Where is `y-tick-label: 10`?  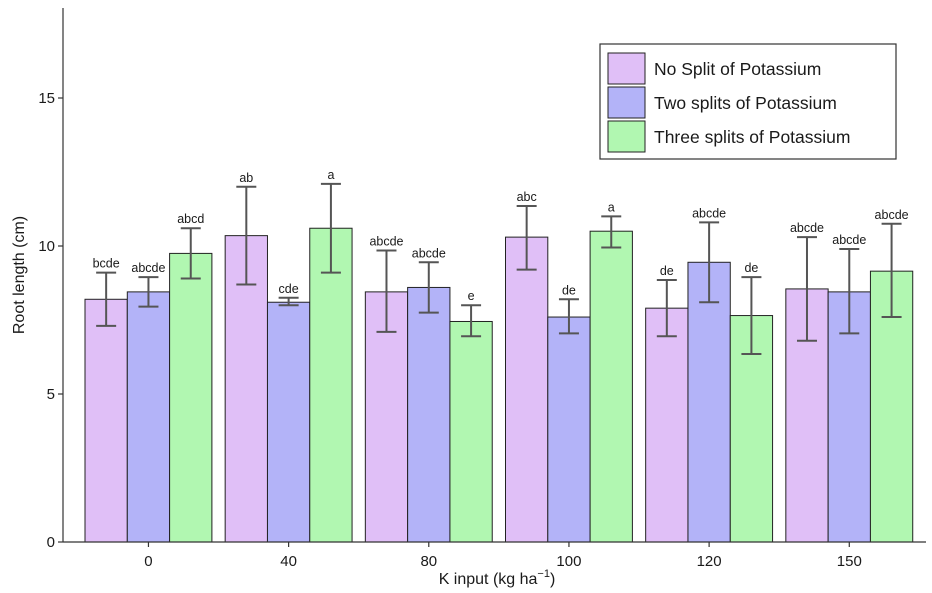 y-tick-label: 10 is located at coordinates (46, 246).